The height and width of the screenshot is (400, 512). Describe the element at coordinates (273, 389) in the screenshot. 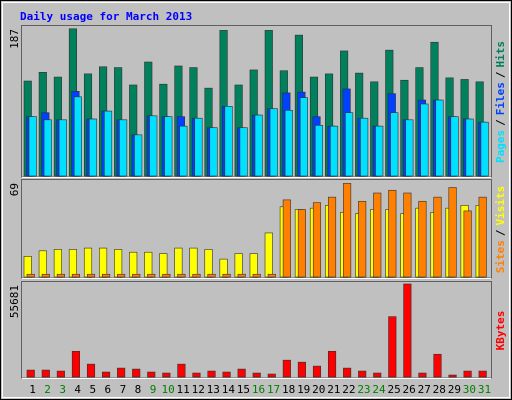

I see `x-tick-label: 17` at that location.